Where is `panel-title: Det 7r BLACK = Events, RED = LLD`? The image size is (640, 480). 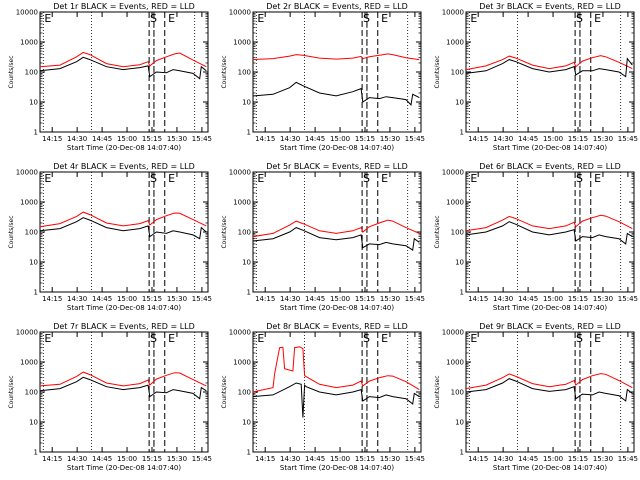
panel-title: Det 7r BLACK = Events, RED = LLD is located at coordinates (124, 326).